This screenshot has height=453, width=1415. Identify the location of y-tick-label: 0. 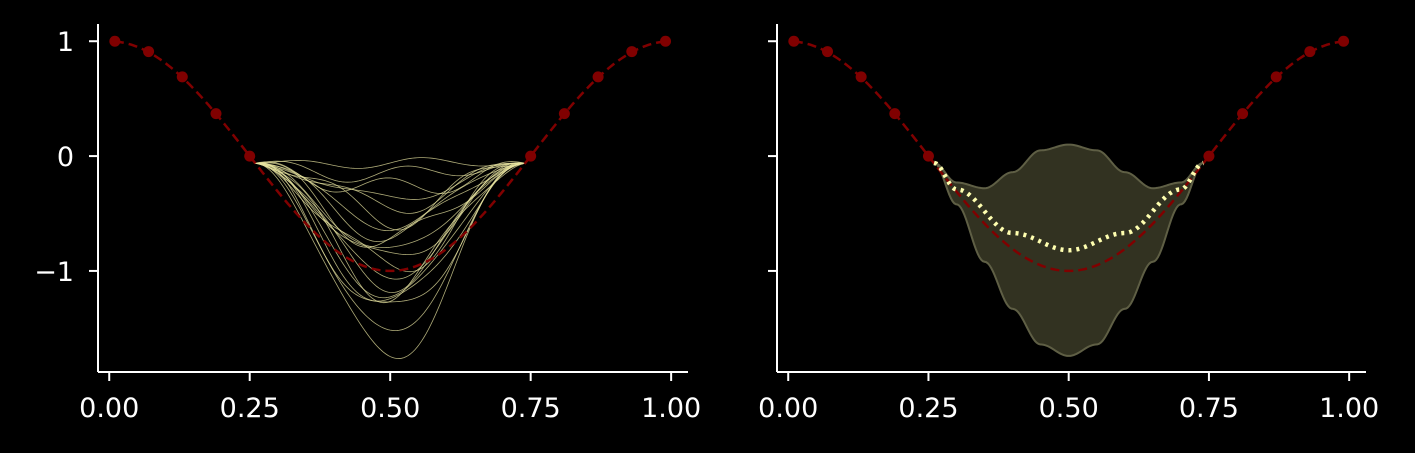
(65, 157).